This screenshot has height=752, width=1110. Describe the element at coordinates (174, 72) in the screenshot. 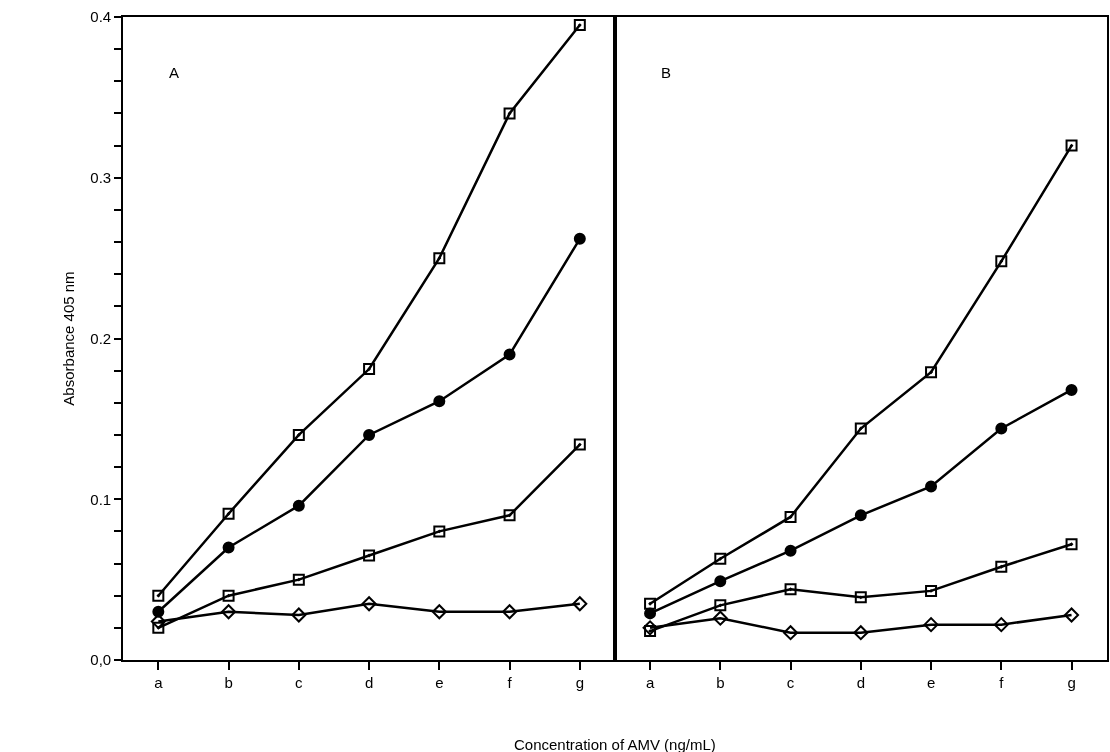

I see `annotation: A` at that location.